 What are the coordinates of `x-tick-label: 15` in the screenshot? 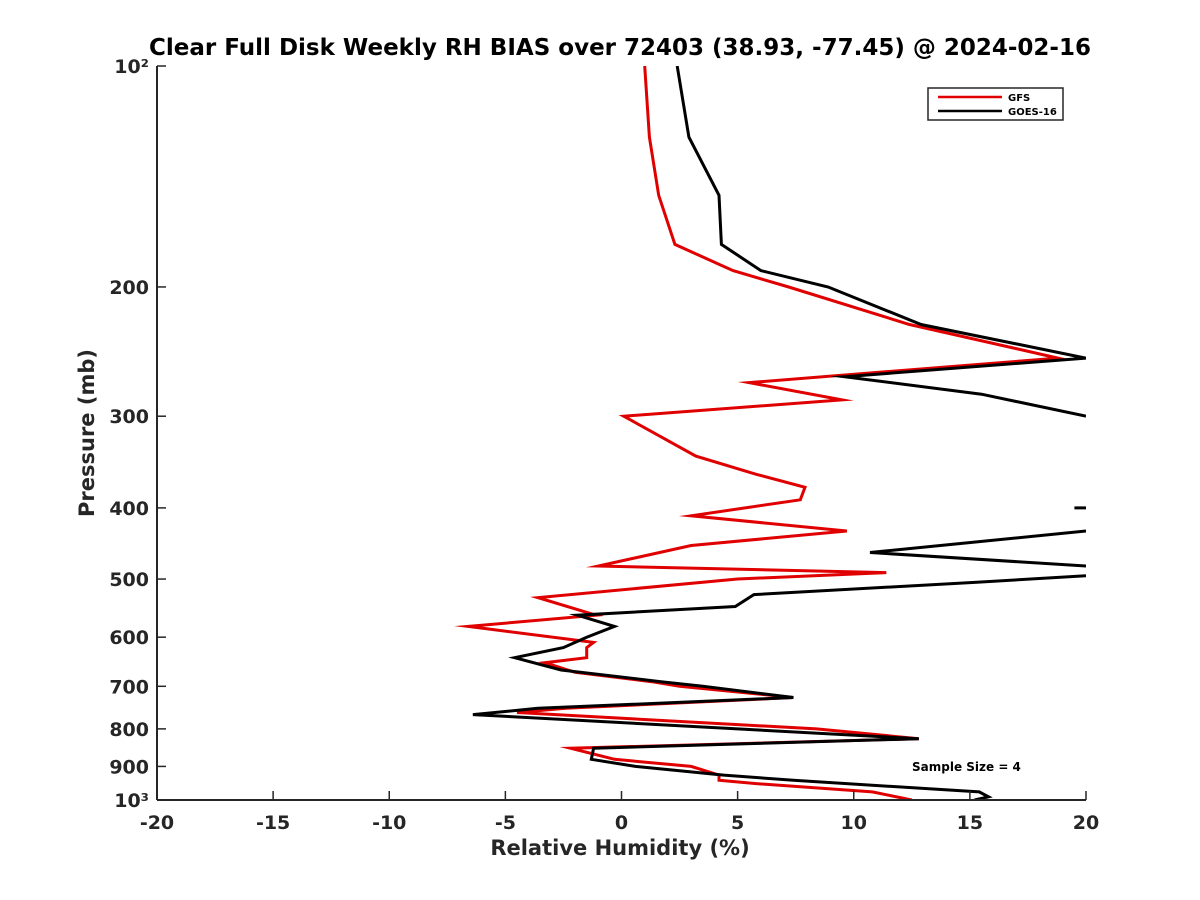 It's located at (970, 823).